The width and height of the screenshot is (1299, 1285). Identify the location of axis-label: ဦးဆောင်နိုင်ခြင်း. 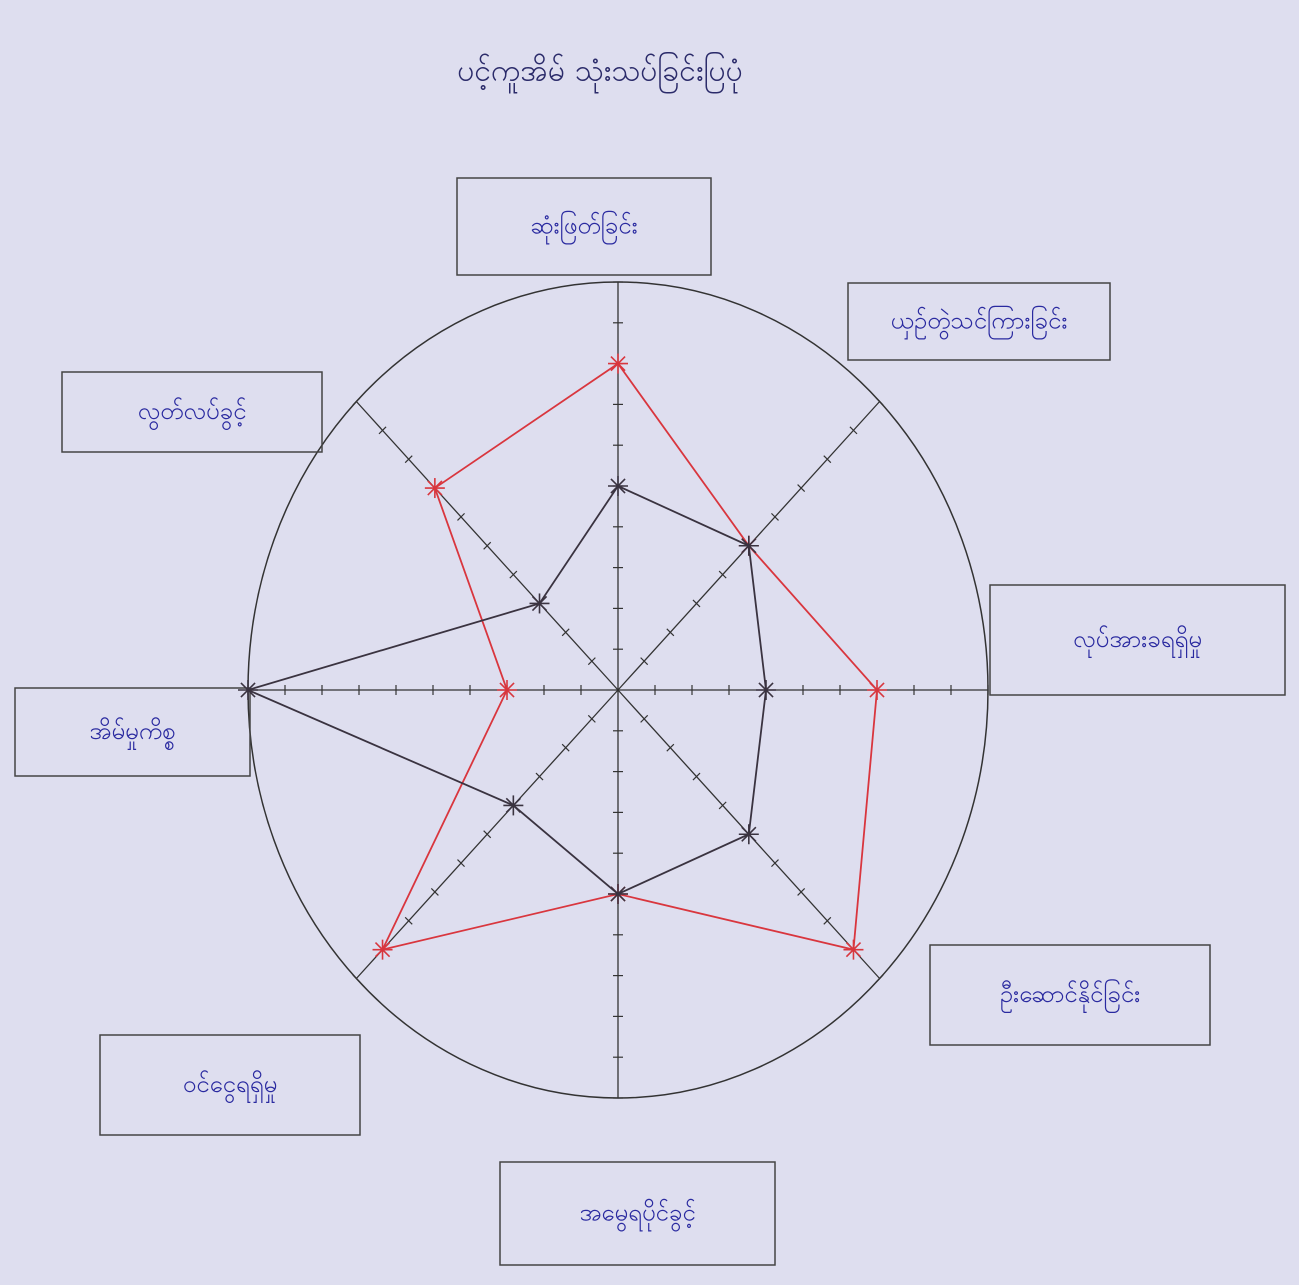
(1070, 995).